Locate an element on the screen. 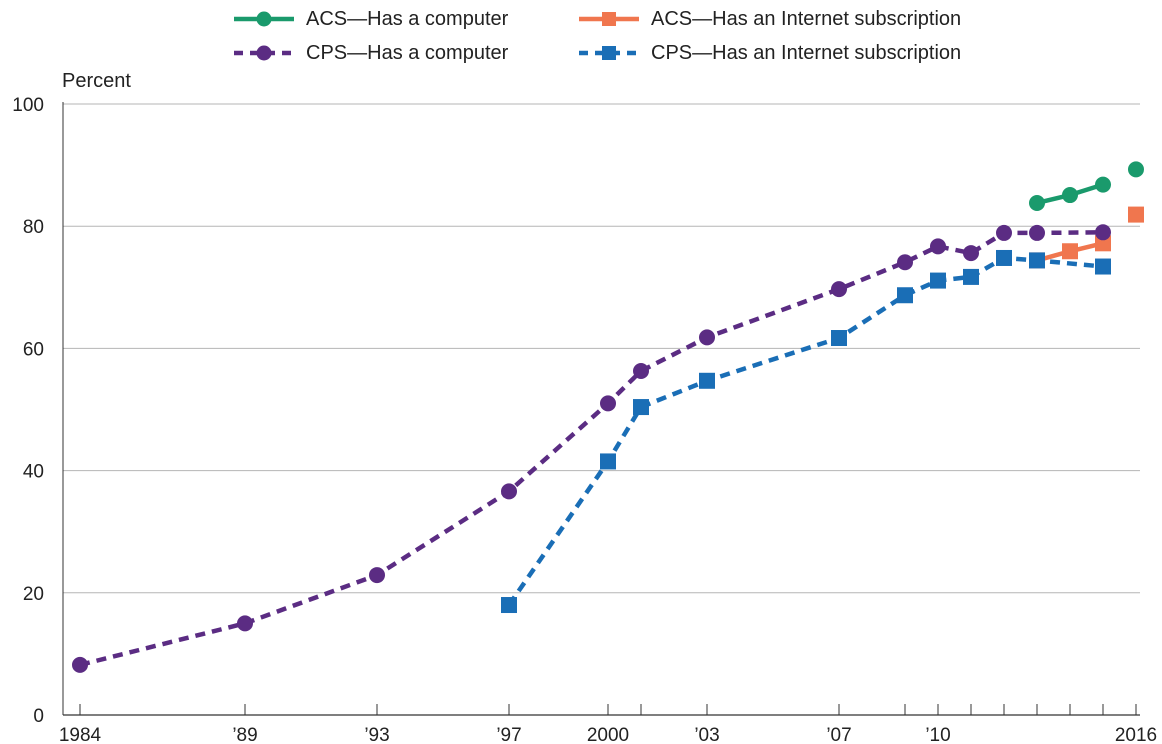  point-cps-has-a-computer-2007 is located at coordinates (839, 289).